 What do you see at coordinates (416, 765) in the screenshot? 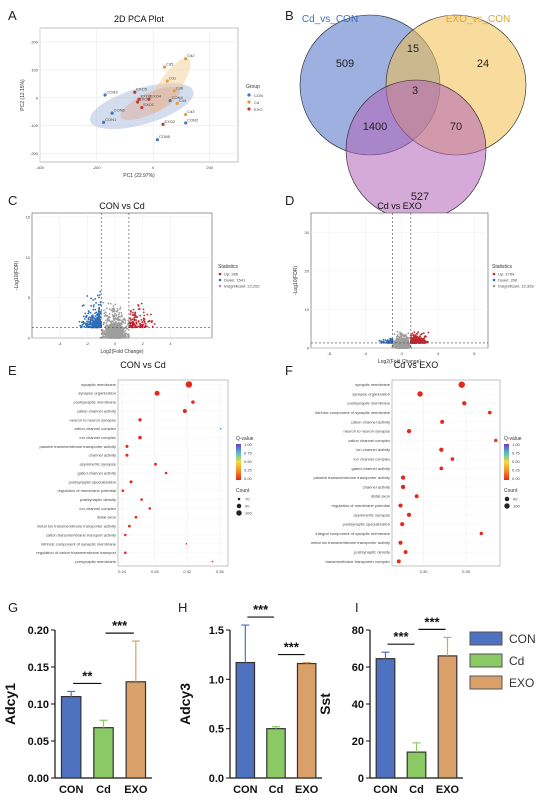
I see `bar` at bounding box center [416, 765].